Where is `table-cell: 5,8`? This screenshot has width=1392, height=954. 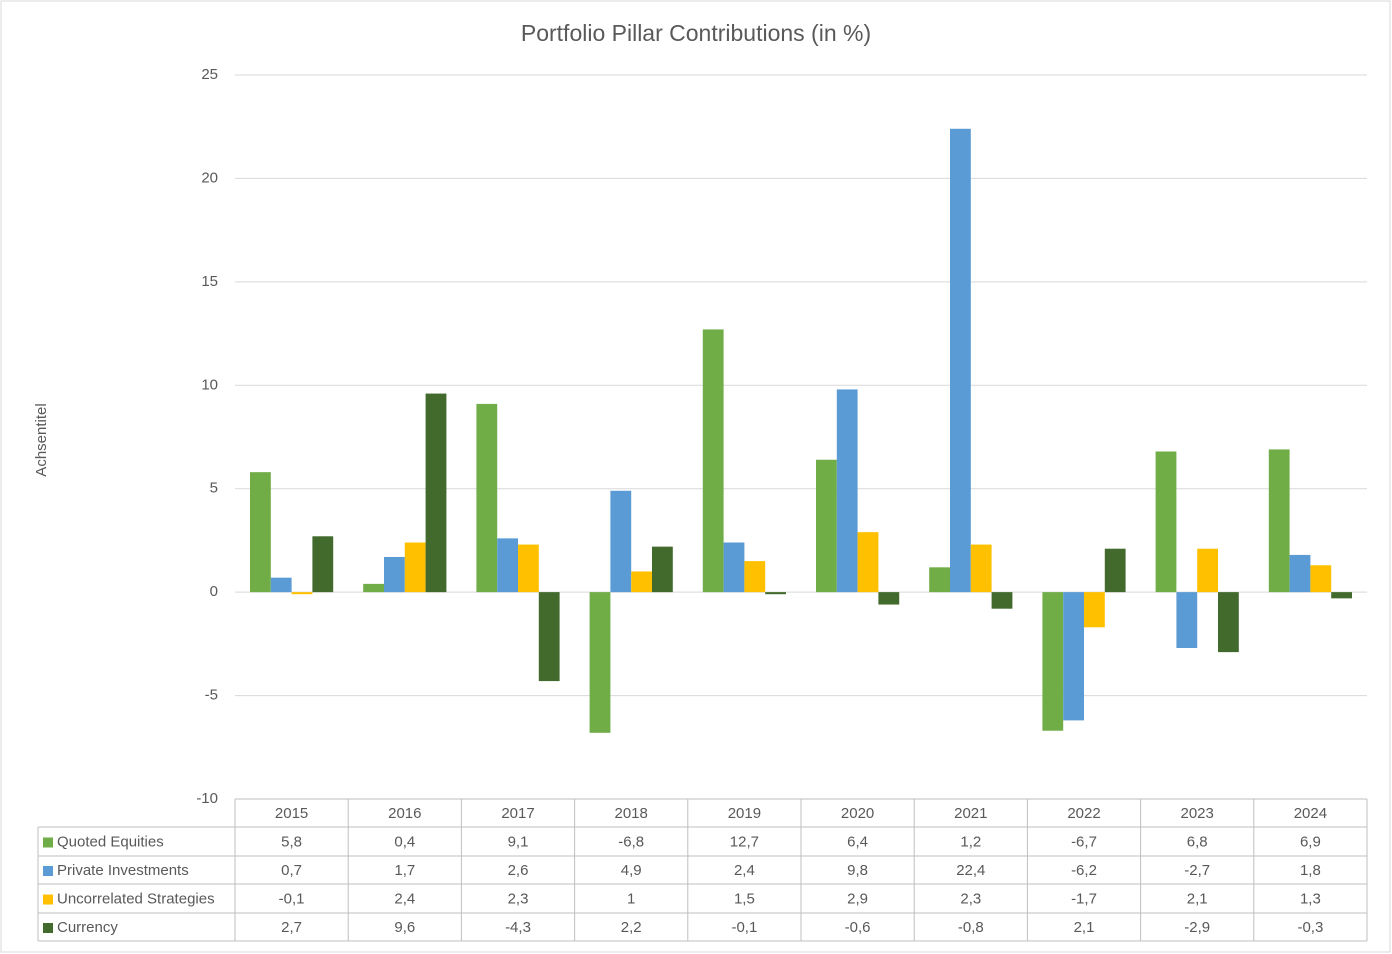 table-cell: 5,8 is located at coordinates (291, 841).